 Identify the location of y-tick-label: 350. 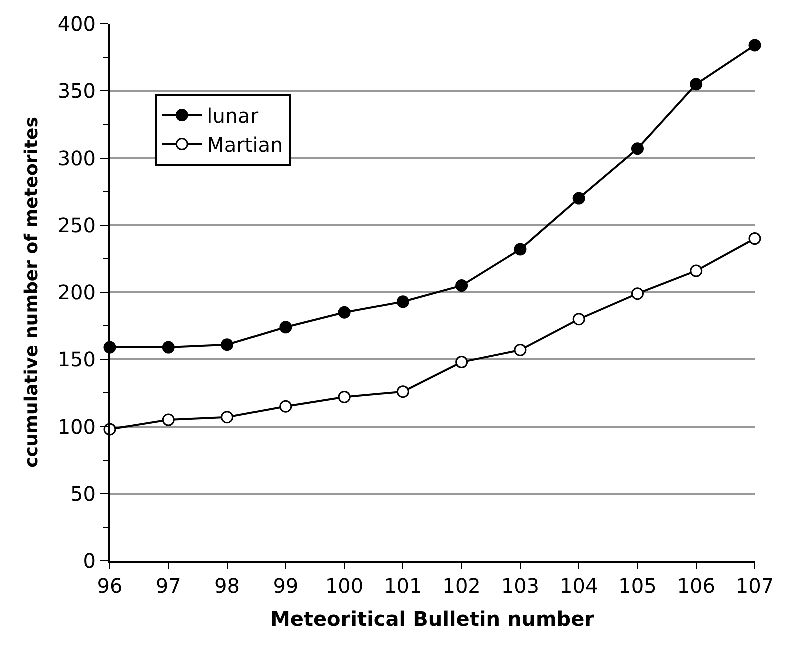
(77, 91).